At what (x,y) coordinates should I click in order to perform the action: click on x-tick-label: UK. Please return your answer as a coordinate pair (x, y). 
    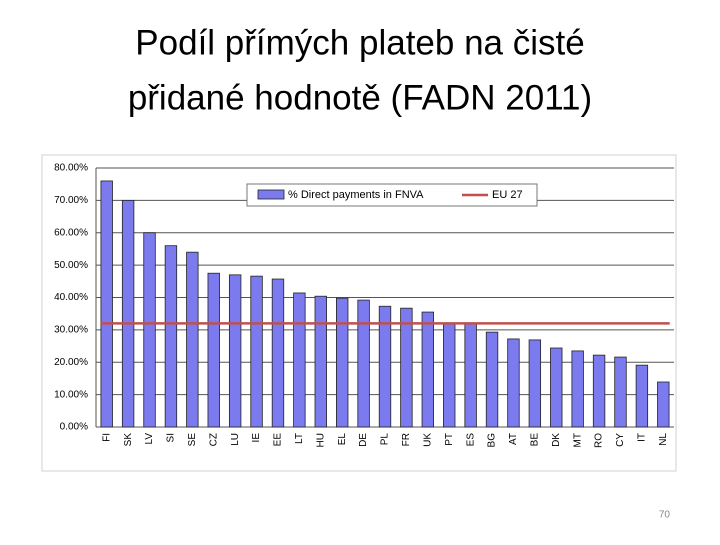
    Looking at the image, I should click on (427, 440).